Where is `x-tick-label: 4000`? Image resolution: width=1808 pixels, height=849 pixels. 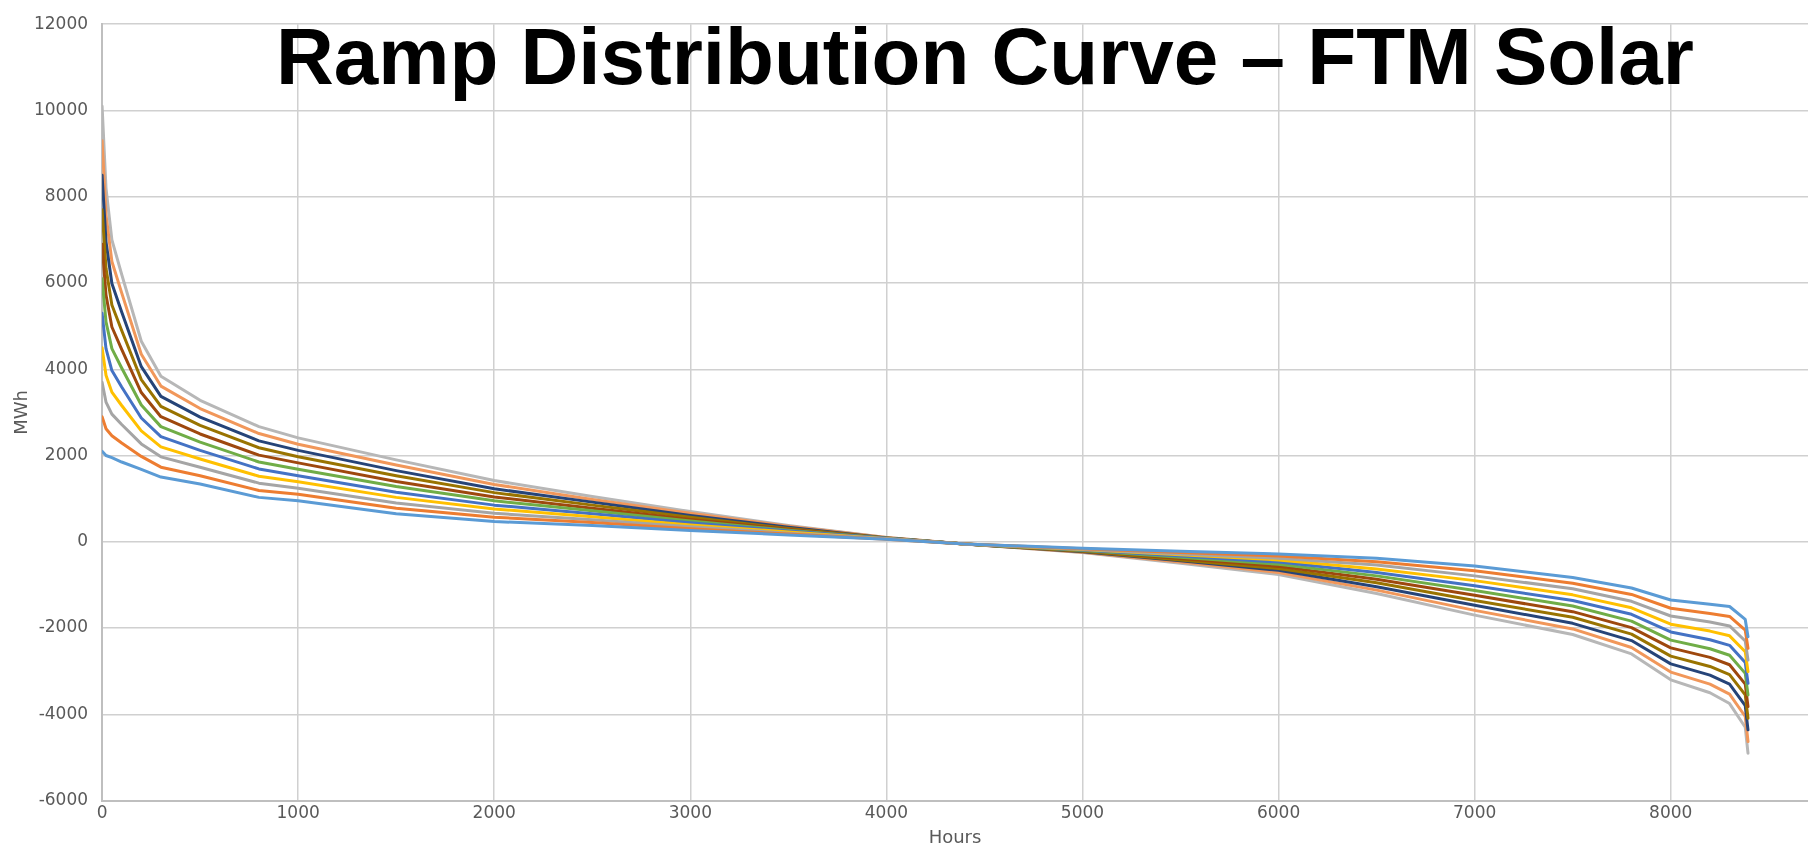
x-tick-label: 4000 is located at coordinates (886, 812).